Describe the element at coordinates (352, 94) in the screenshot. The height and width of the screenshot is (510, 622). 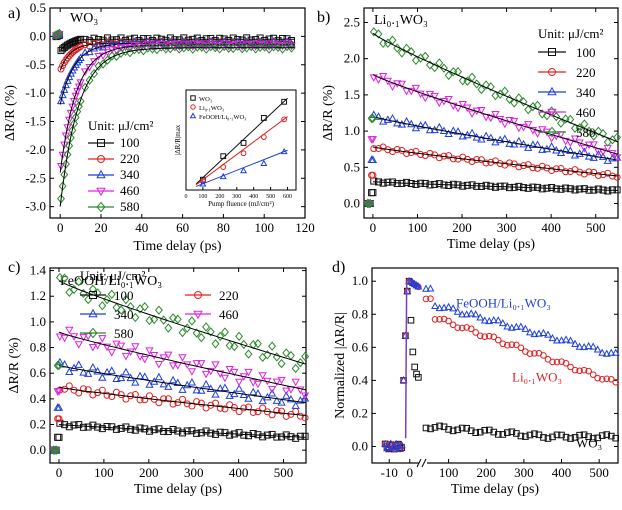
I see `y-tick-label: 1.5` at that location.